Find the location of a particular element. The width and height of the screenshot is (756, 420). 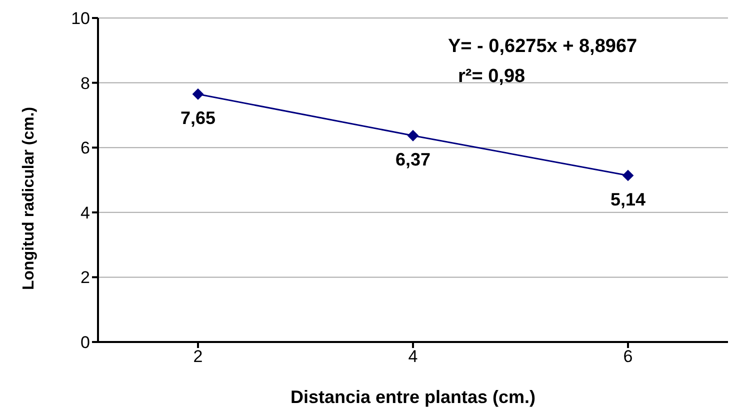

annotation: r²= 0,98 is located at coordinates (492, 76).